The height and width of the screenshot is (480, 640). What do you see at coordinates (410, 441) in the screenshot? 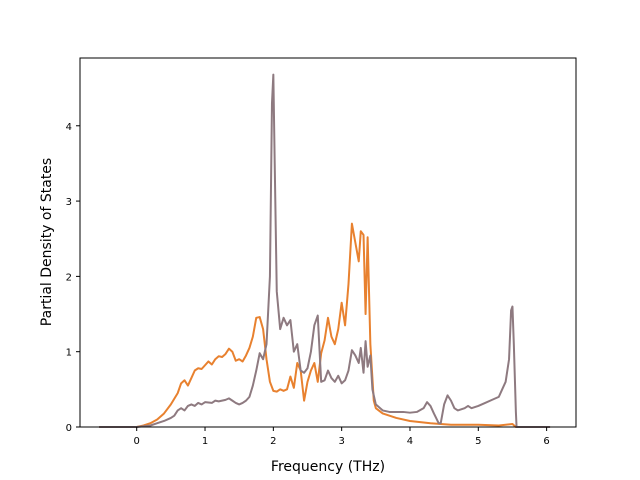
I see `x-tick-label: 4` at bounding box center [410, 441].